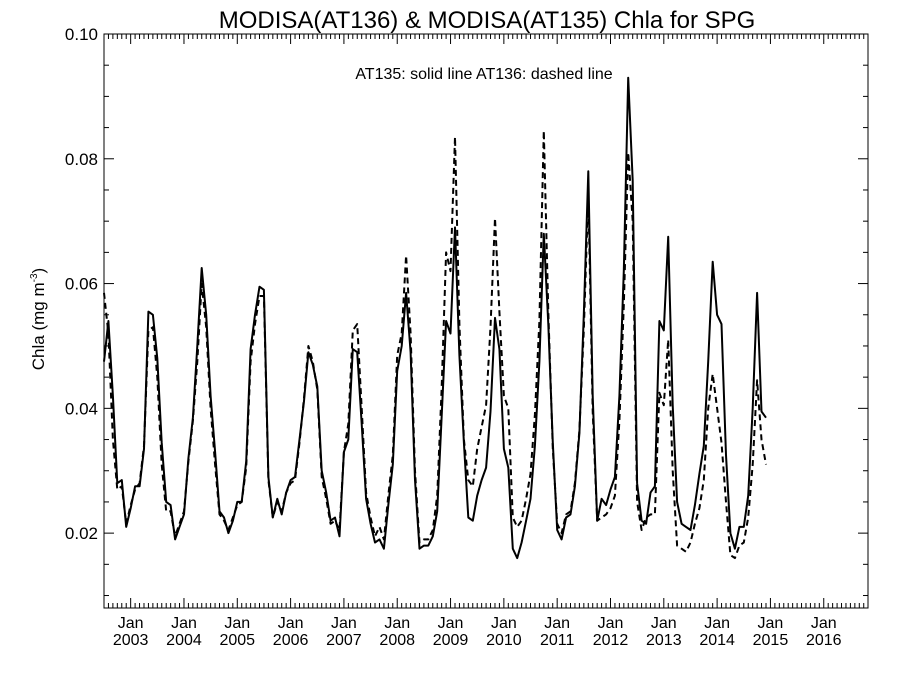 The height and width of the screenshot is (675, 900). I want to click on x-tick-year: 2005, so click(237, 640).